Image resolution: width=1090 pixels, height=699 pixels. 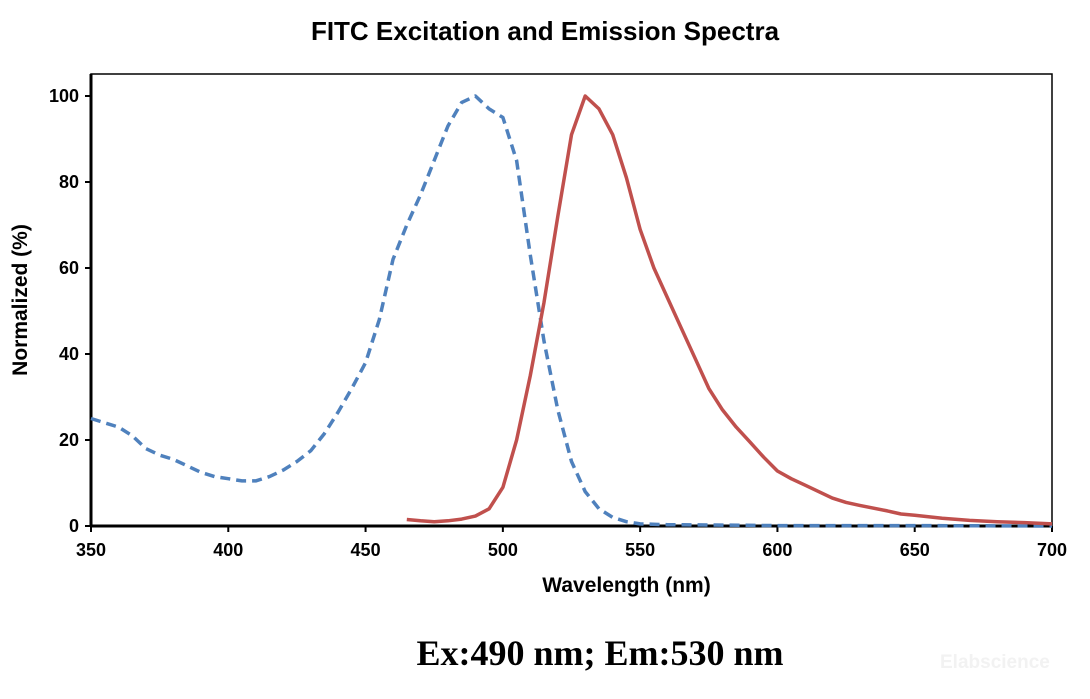 I want to click on x-axis-label: Wavelength (nm), so click(x=626, y=585).